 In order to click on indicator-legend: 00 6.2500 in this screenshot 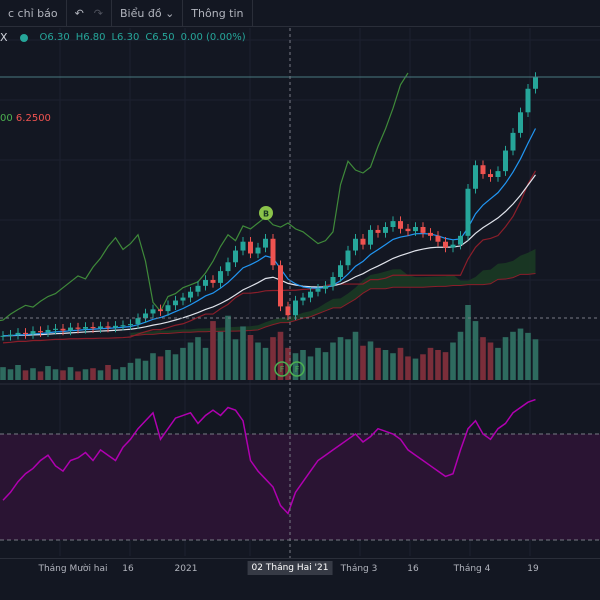, I will do `click(25, 118)`.